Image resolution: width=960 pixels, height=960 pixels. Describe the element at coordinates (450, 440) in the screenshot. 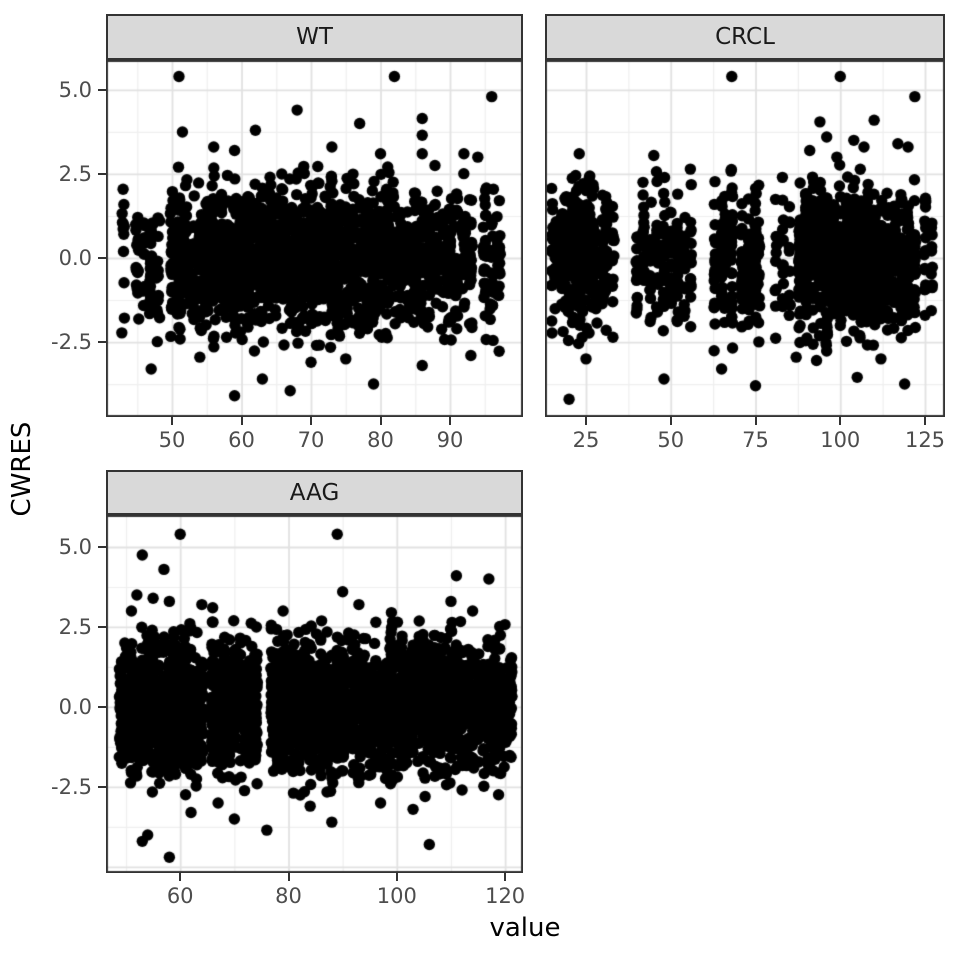

I see `x-tick-label: 90` at that location.